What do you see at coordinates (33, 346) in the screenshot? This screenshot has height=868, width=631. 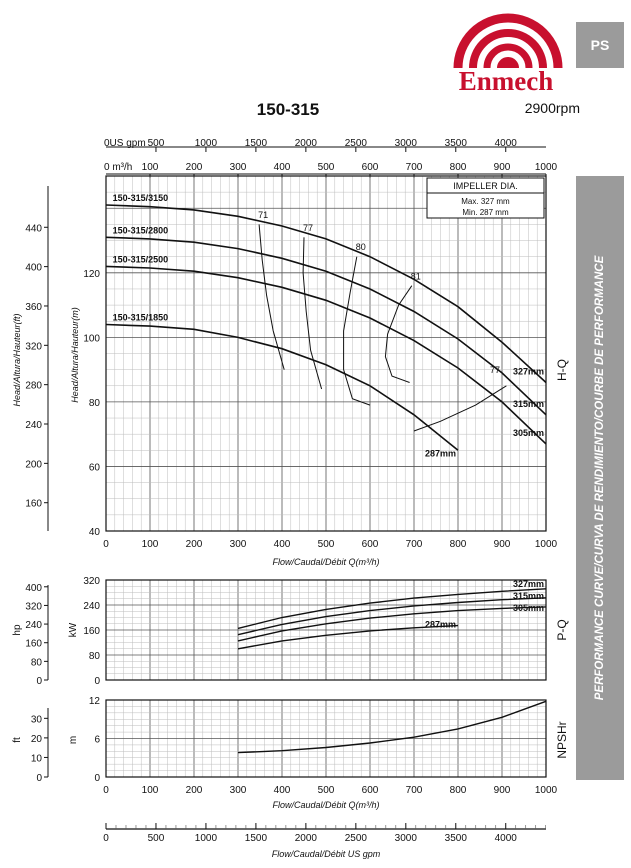 I see `hq-ft-tick-label: 320` at bounding box center [33, 346].